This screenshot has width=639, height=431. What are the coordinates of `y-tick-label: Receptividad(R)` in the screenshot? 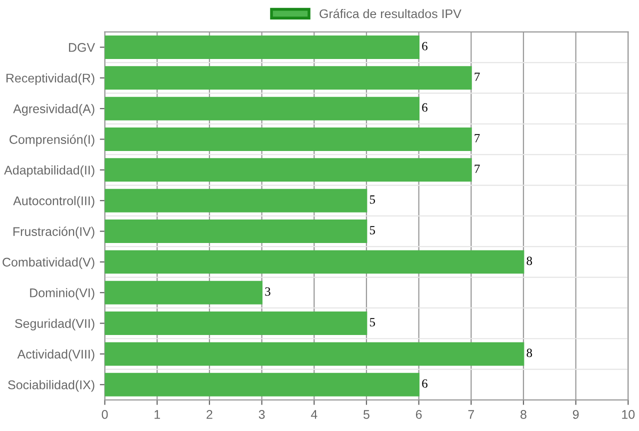 It's located at (50, 79).